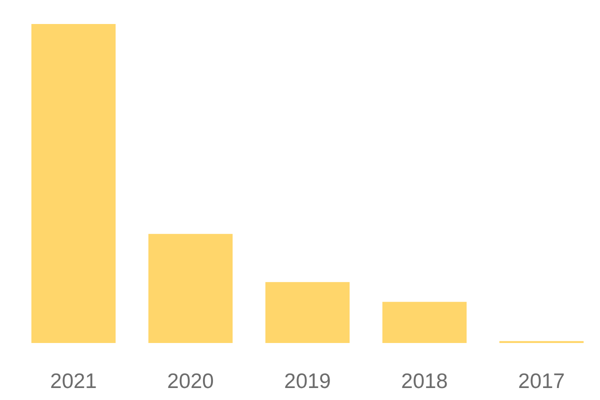 The image size is (600, 400). Describe the element at coordinates (424, 381) in the screenshot. I see `x-tick-label: 2018` at that location.